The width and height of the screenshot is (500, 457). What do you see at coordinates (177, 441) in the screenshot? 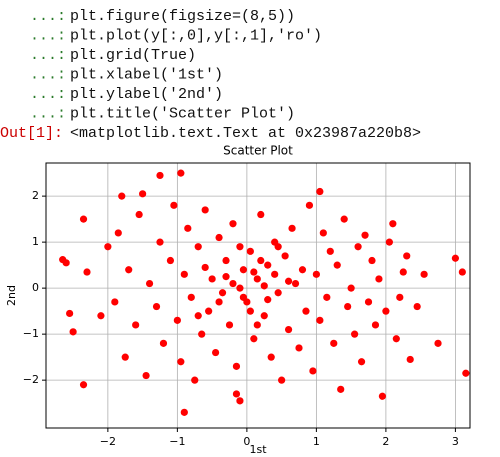
I see `x-tick-label: −1` at bounding box center [177, 441].